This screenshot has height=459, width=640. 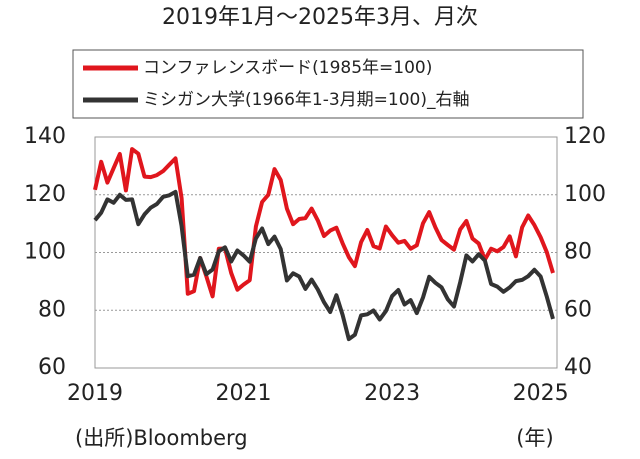 What do you see at coordinates (306, 100) in the screenshot?
I see `legend-label: ミシガン大学(1966年1-3月期=100)_右軸` at bounding box center [306, 100].